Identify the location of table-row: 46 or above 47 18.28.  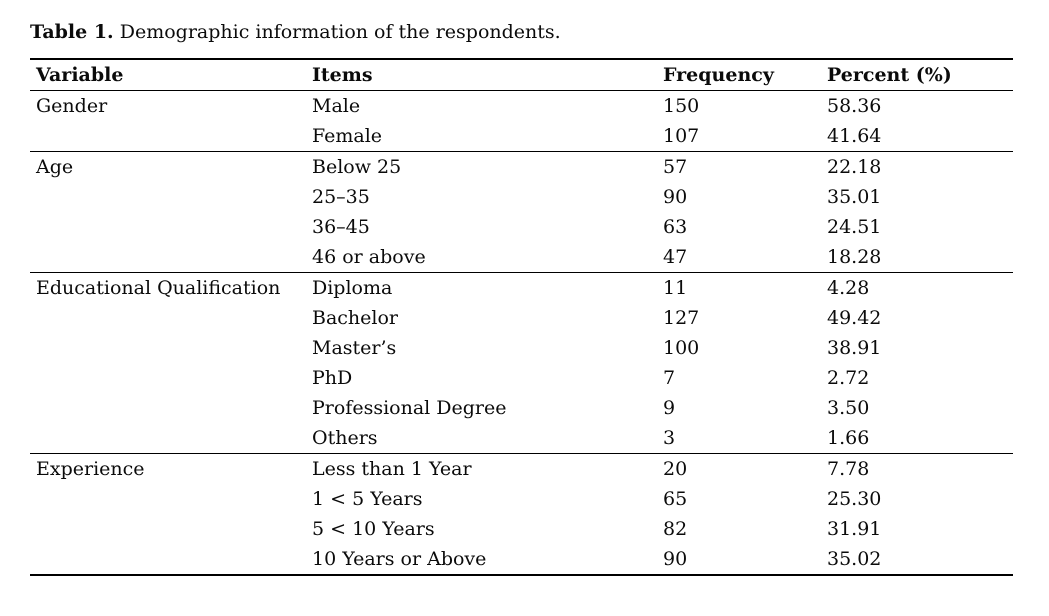
(521, 257).